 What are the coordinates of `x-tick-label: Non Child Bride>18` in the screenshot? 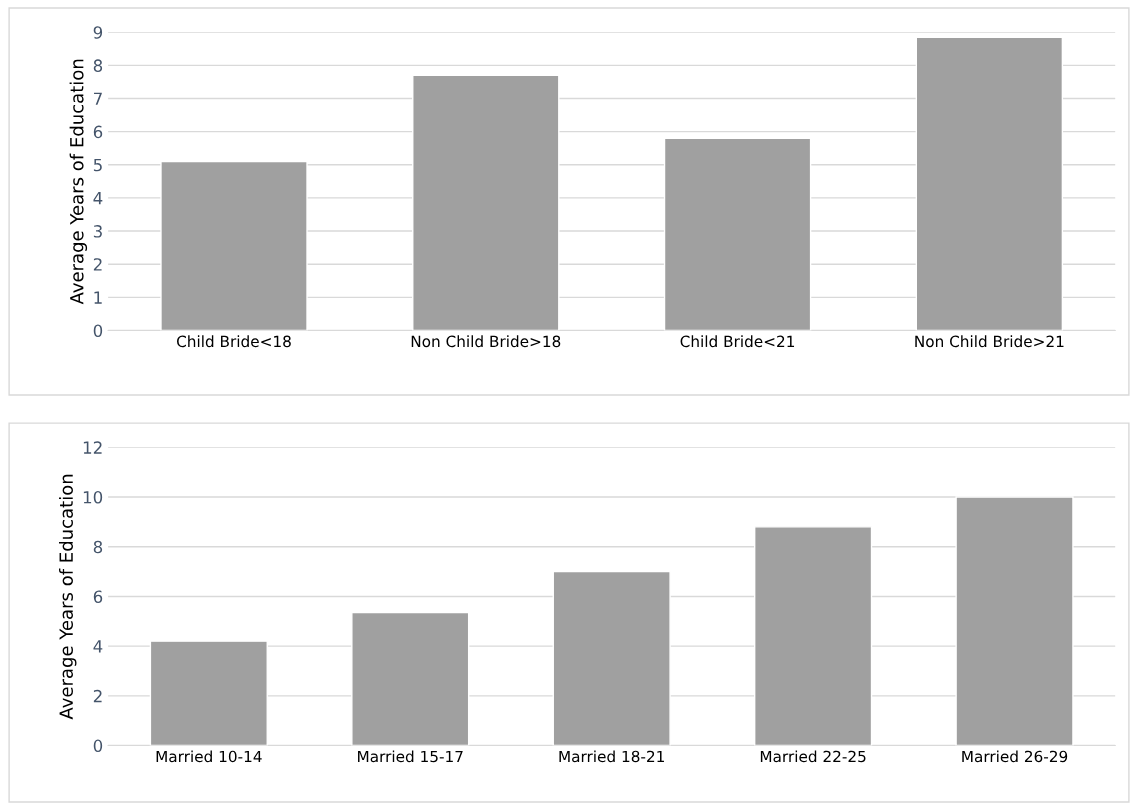 It's located at (486, 341).